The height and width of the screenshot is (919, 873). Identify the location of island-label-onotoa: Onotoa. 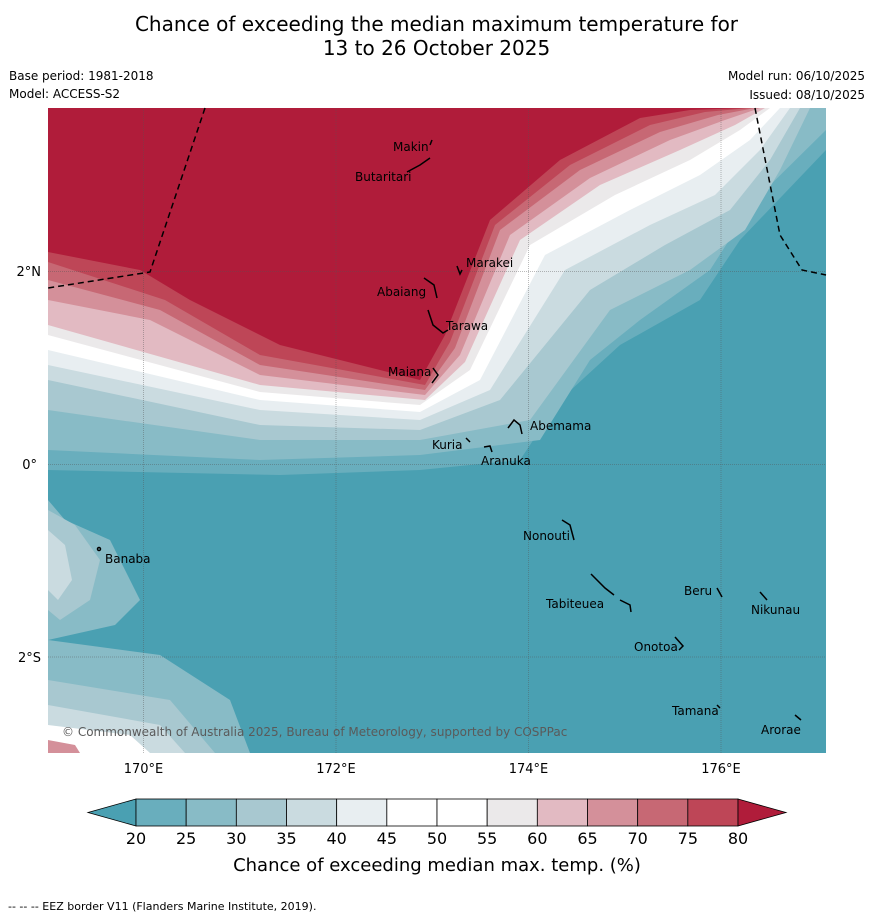
(656, 647).